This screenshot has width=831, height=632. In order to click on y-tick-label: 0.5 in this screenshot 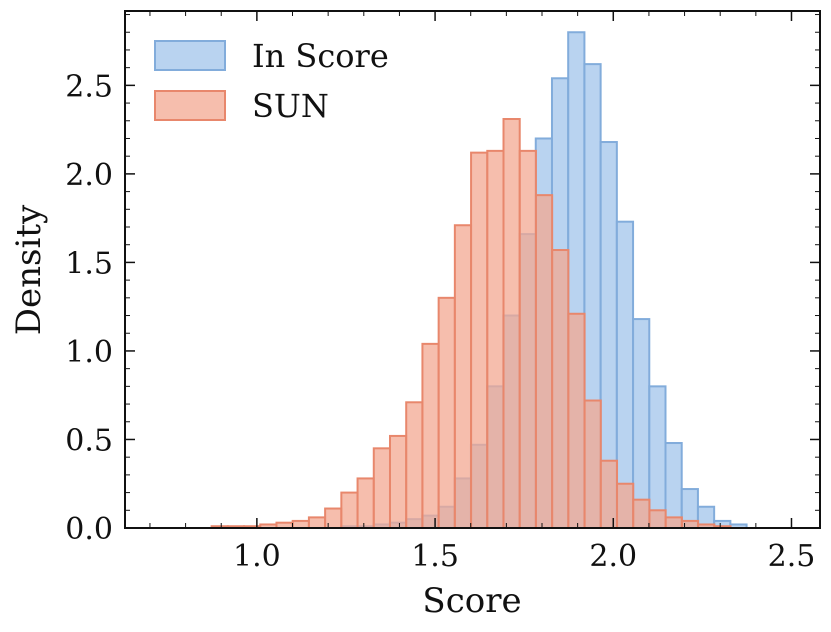, I will do `click(89, 440)`.